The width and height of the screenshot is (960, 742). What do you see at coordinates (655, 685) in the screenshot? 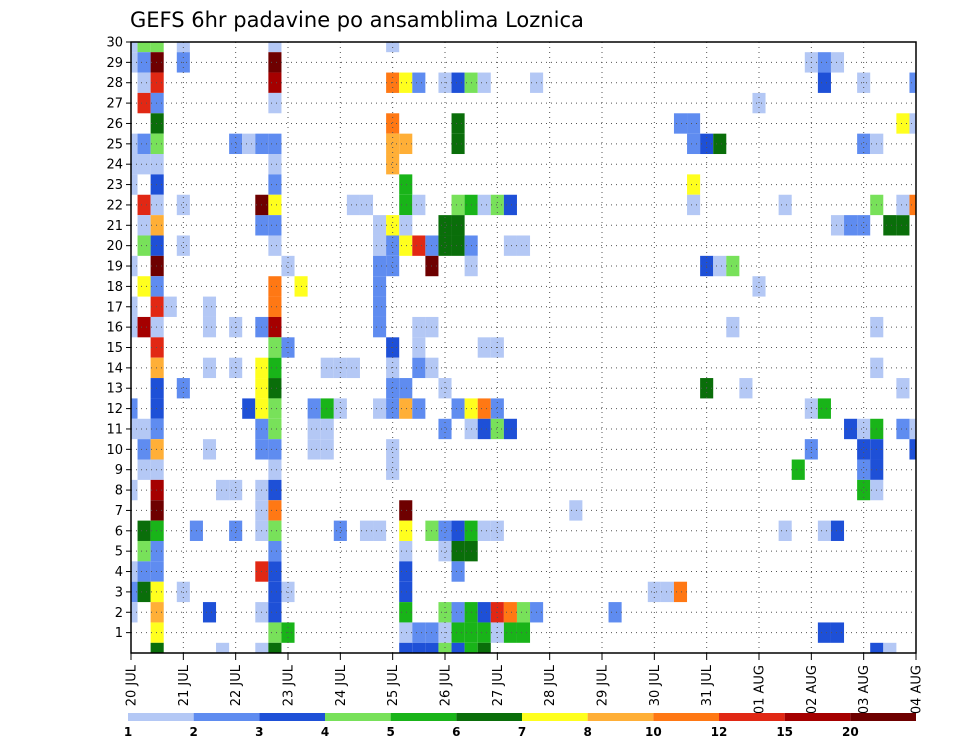
I see `x-tick-label: 30 JUL` at bounding box center [655, 685].